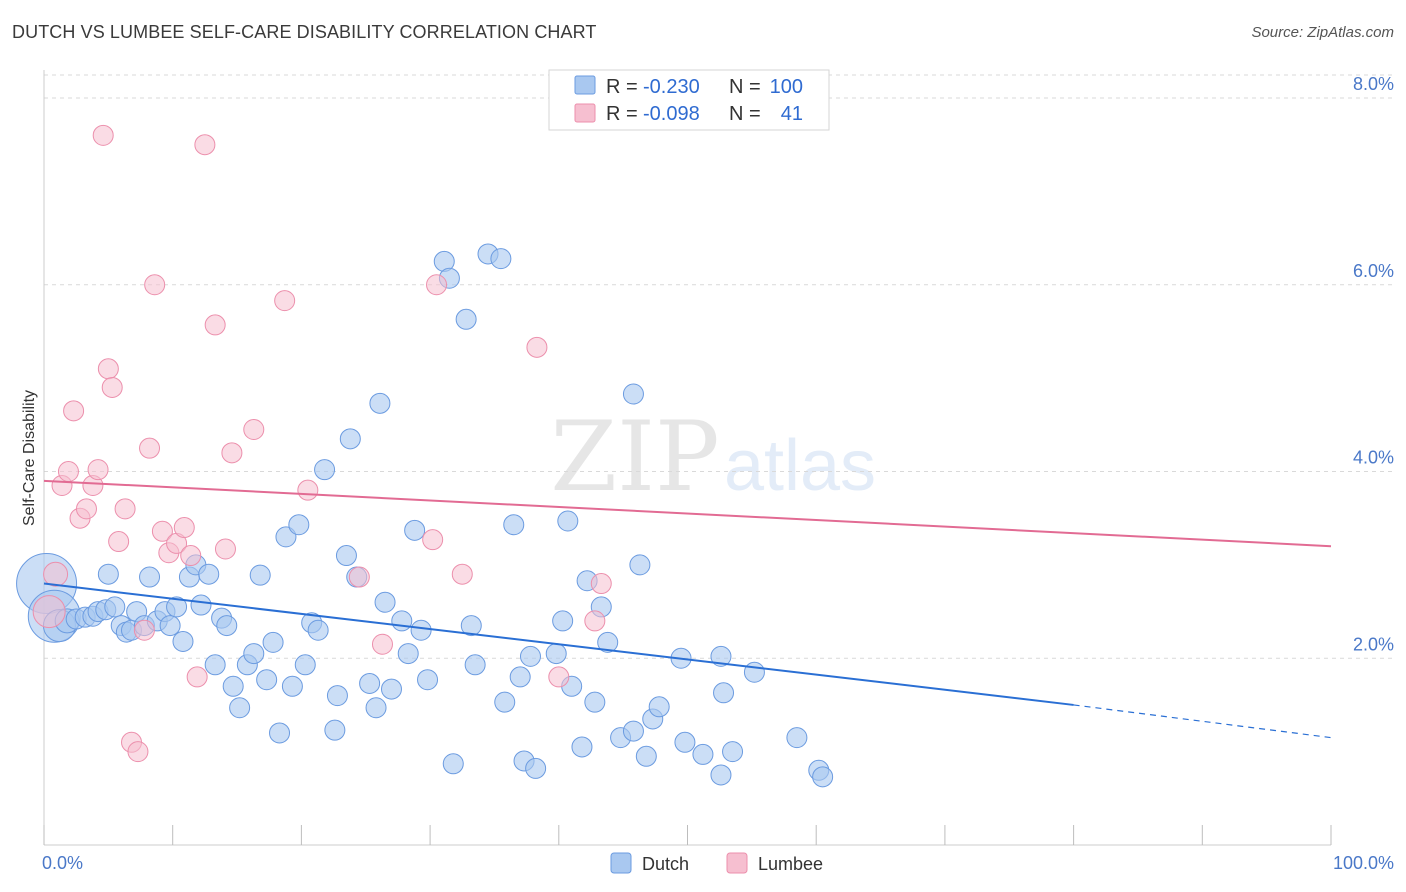 This screenshot has height=892, width=1406. What do you see at coordinates (1373, 458) in the screenshot?
I see `y-tick-label: 4.0%` at bounding box center [1373, 458].